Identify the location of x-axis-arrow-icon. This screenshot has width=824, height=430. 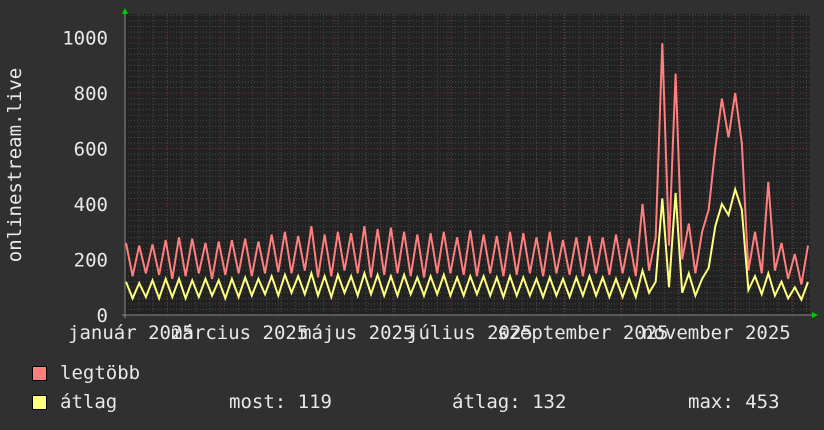
(815, 315).